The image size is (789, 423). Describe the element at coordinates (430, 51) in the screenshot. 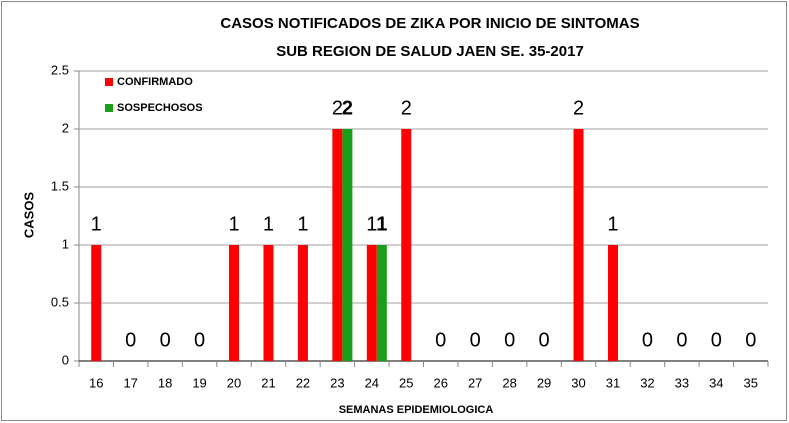

I see `chart-subtitle: SUB REGION DE SALUD JAEN SE. 35-2017` at that location.